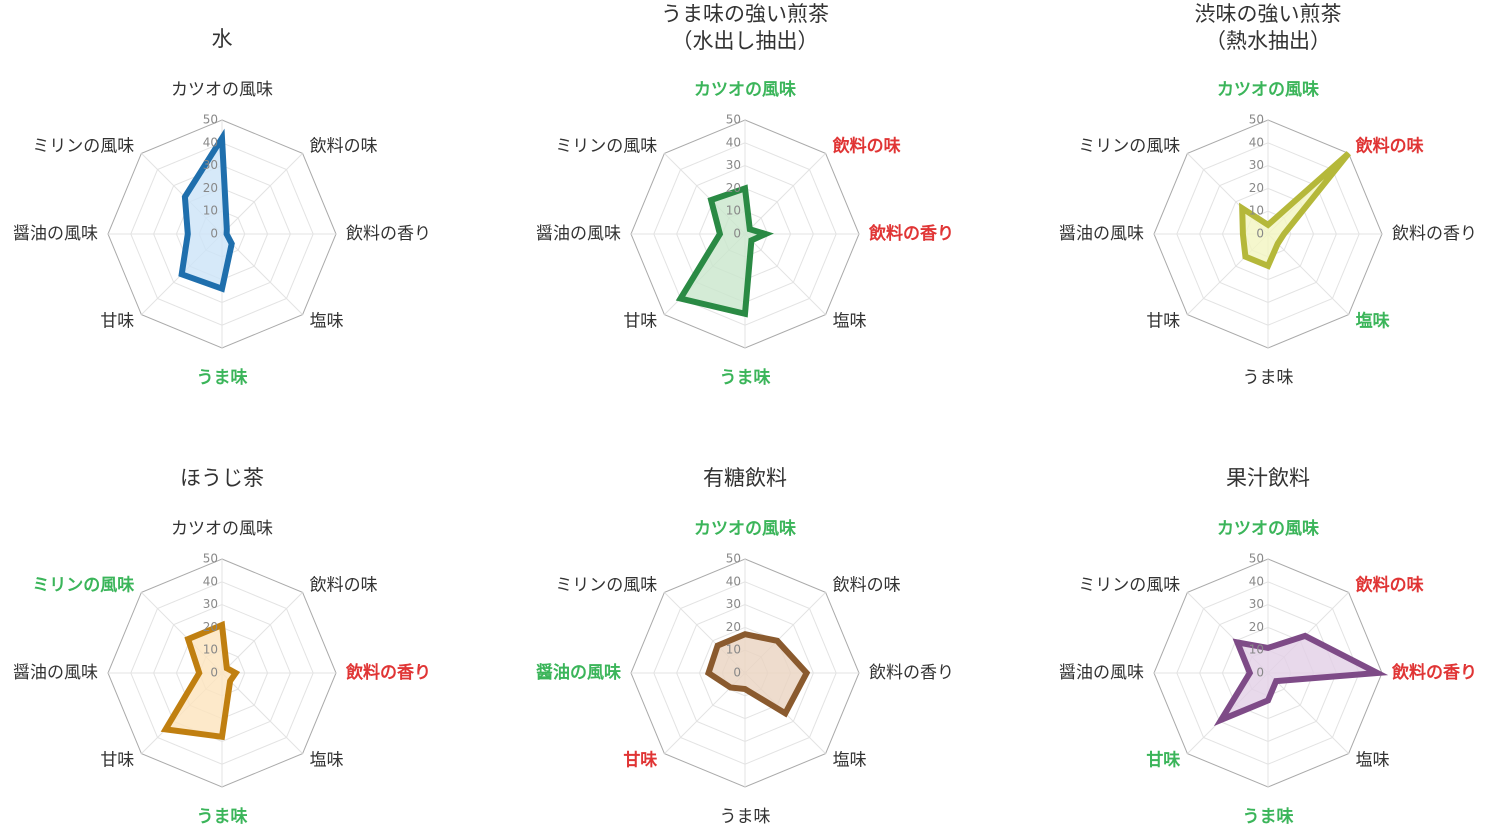  I want to click on chart-title: 水, so click(222, 39).